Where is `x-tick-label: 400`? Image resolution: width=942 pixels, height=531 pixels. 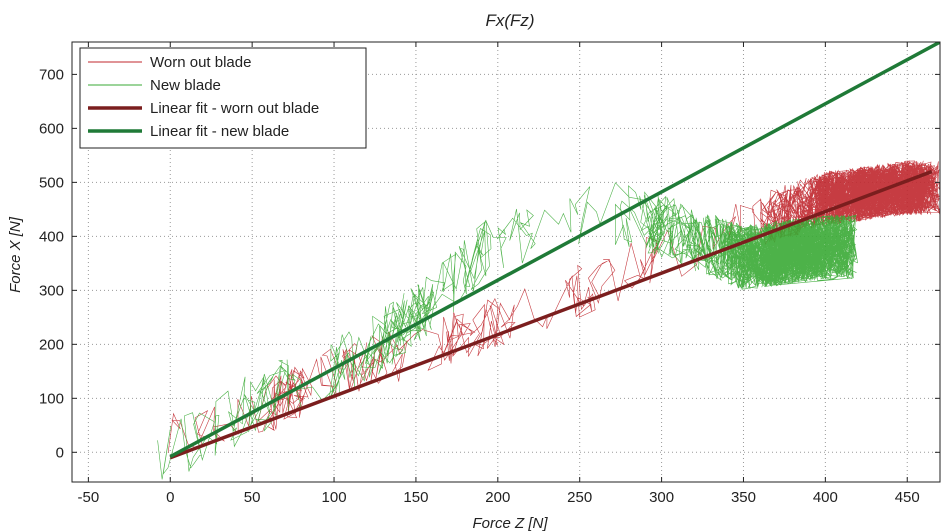 x-tick-label: 400 is located at coordinates (825, 497).